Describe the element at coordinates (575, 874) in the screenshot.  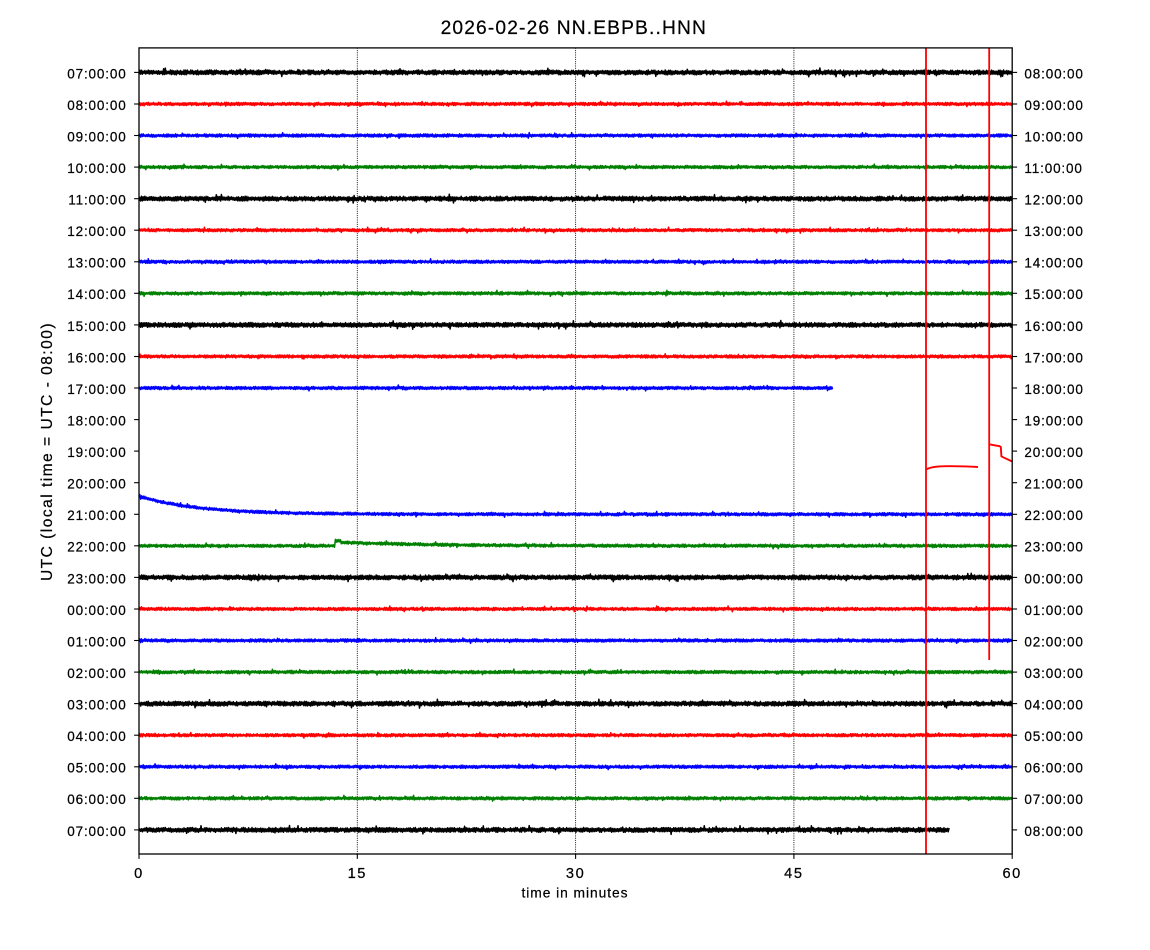
I see `svg-text: 30` at that location.